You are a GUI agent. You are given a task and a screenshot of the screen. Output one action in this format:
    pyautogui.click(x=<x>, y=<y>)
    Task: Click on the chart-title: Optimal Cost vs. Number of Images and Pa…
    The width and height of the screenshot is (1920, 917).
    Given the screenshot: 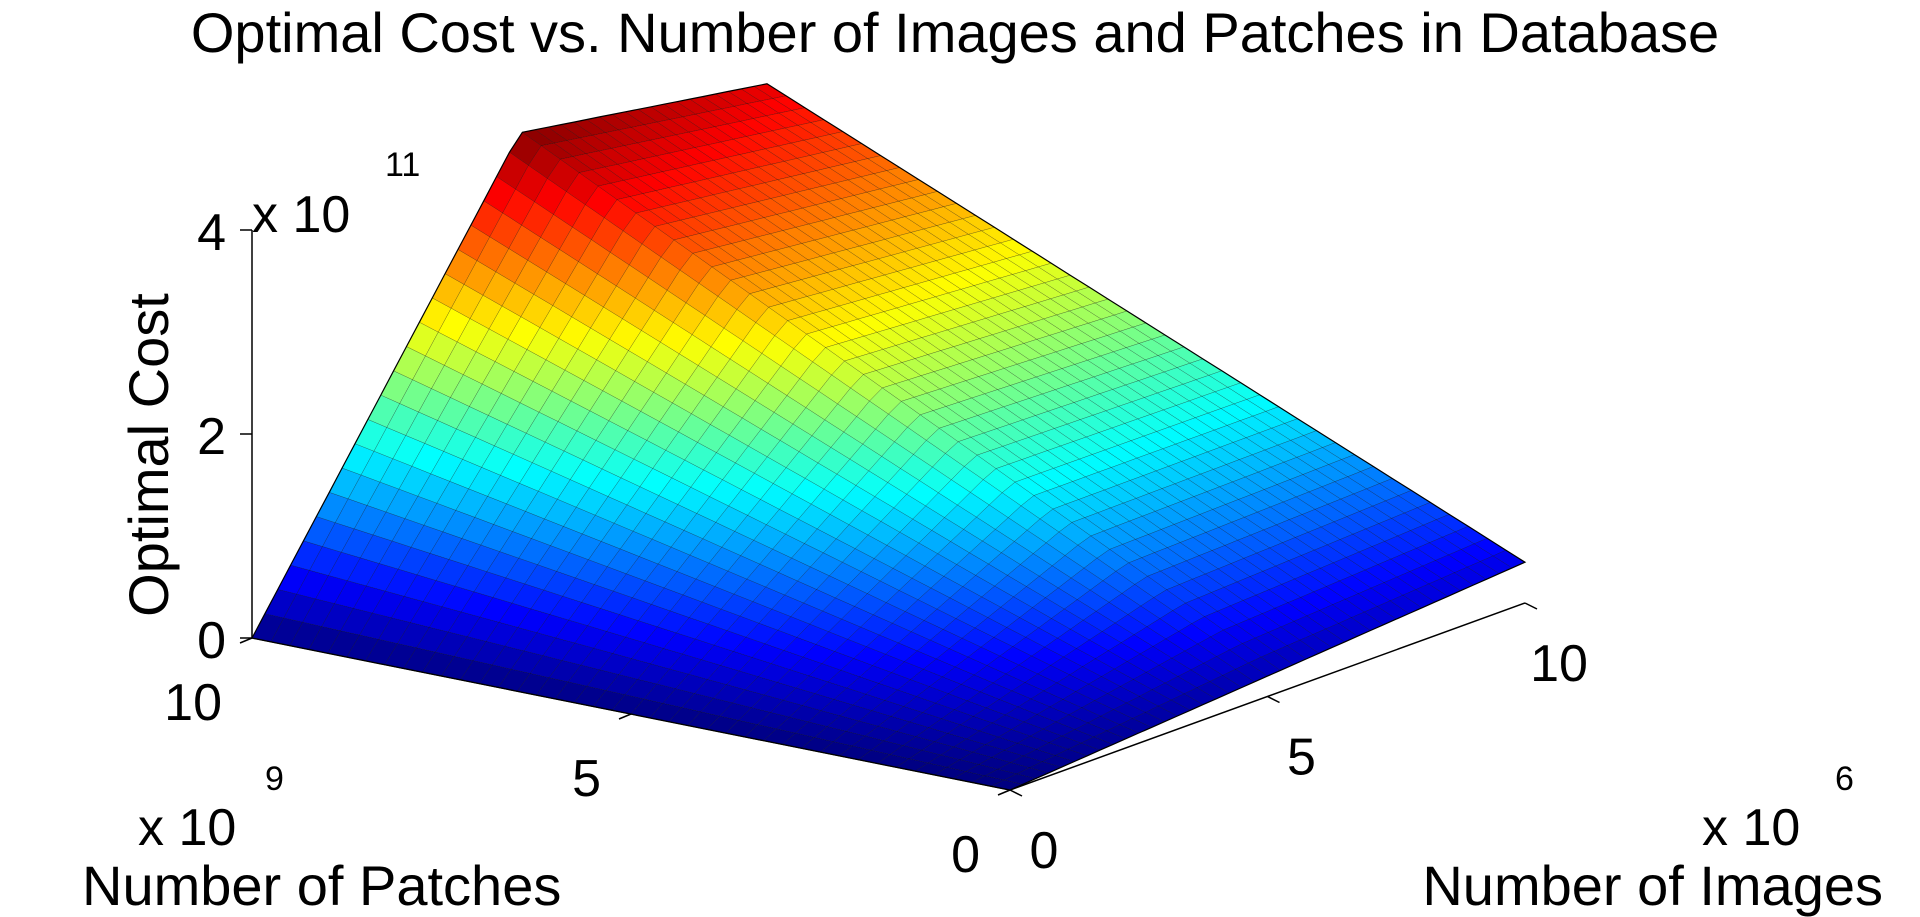 What is the action you would take?
    pyautogui.click(x=955, y=32)
    